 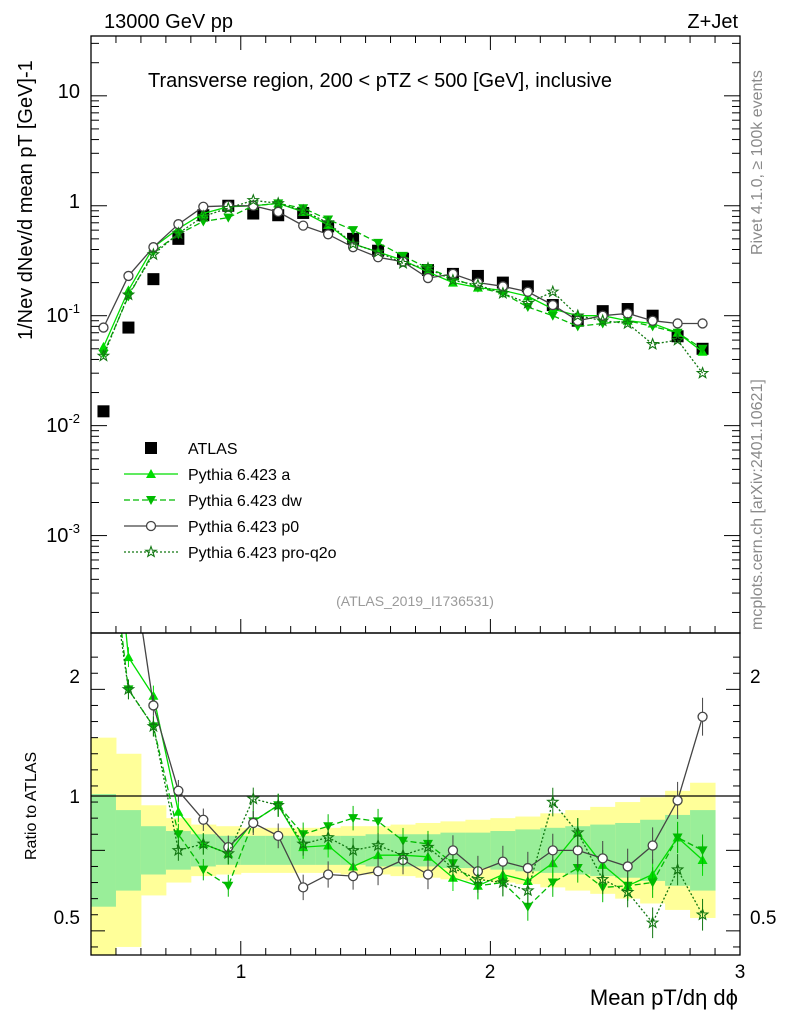 I want to click on legend-label-pythia-6-423-a: Pythia 6.423 a, so click(x=239, y=475).